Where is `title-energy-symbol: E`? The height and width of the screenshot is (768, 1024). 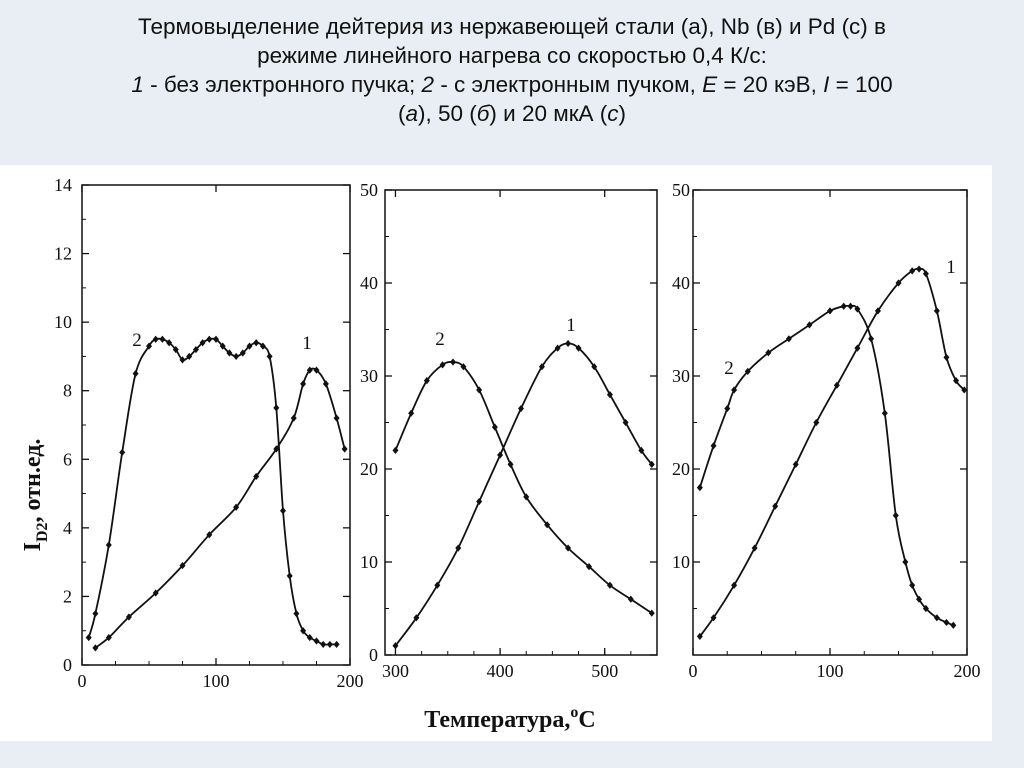 title-energy-symbol: E is located at coordinates (710, 84).